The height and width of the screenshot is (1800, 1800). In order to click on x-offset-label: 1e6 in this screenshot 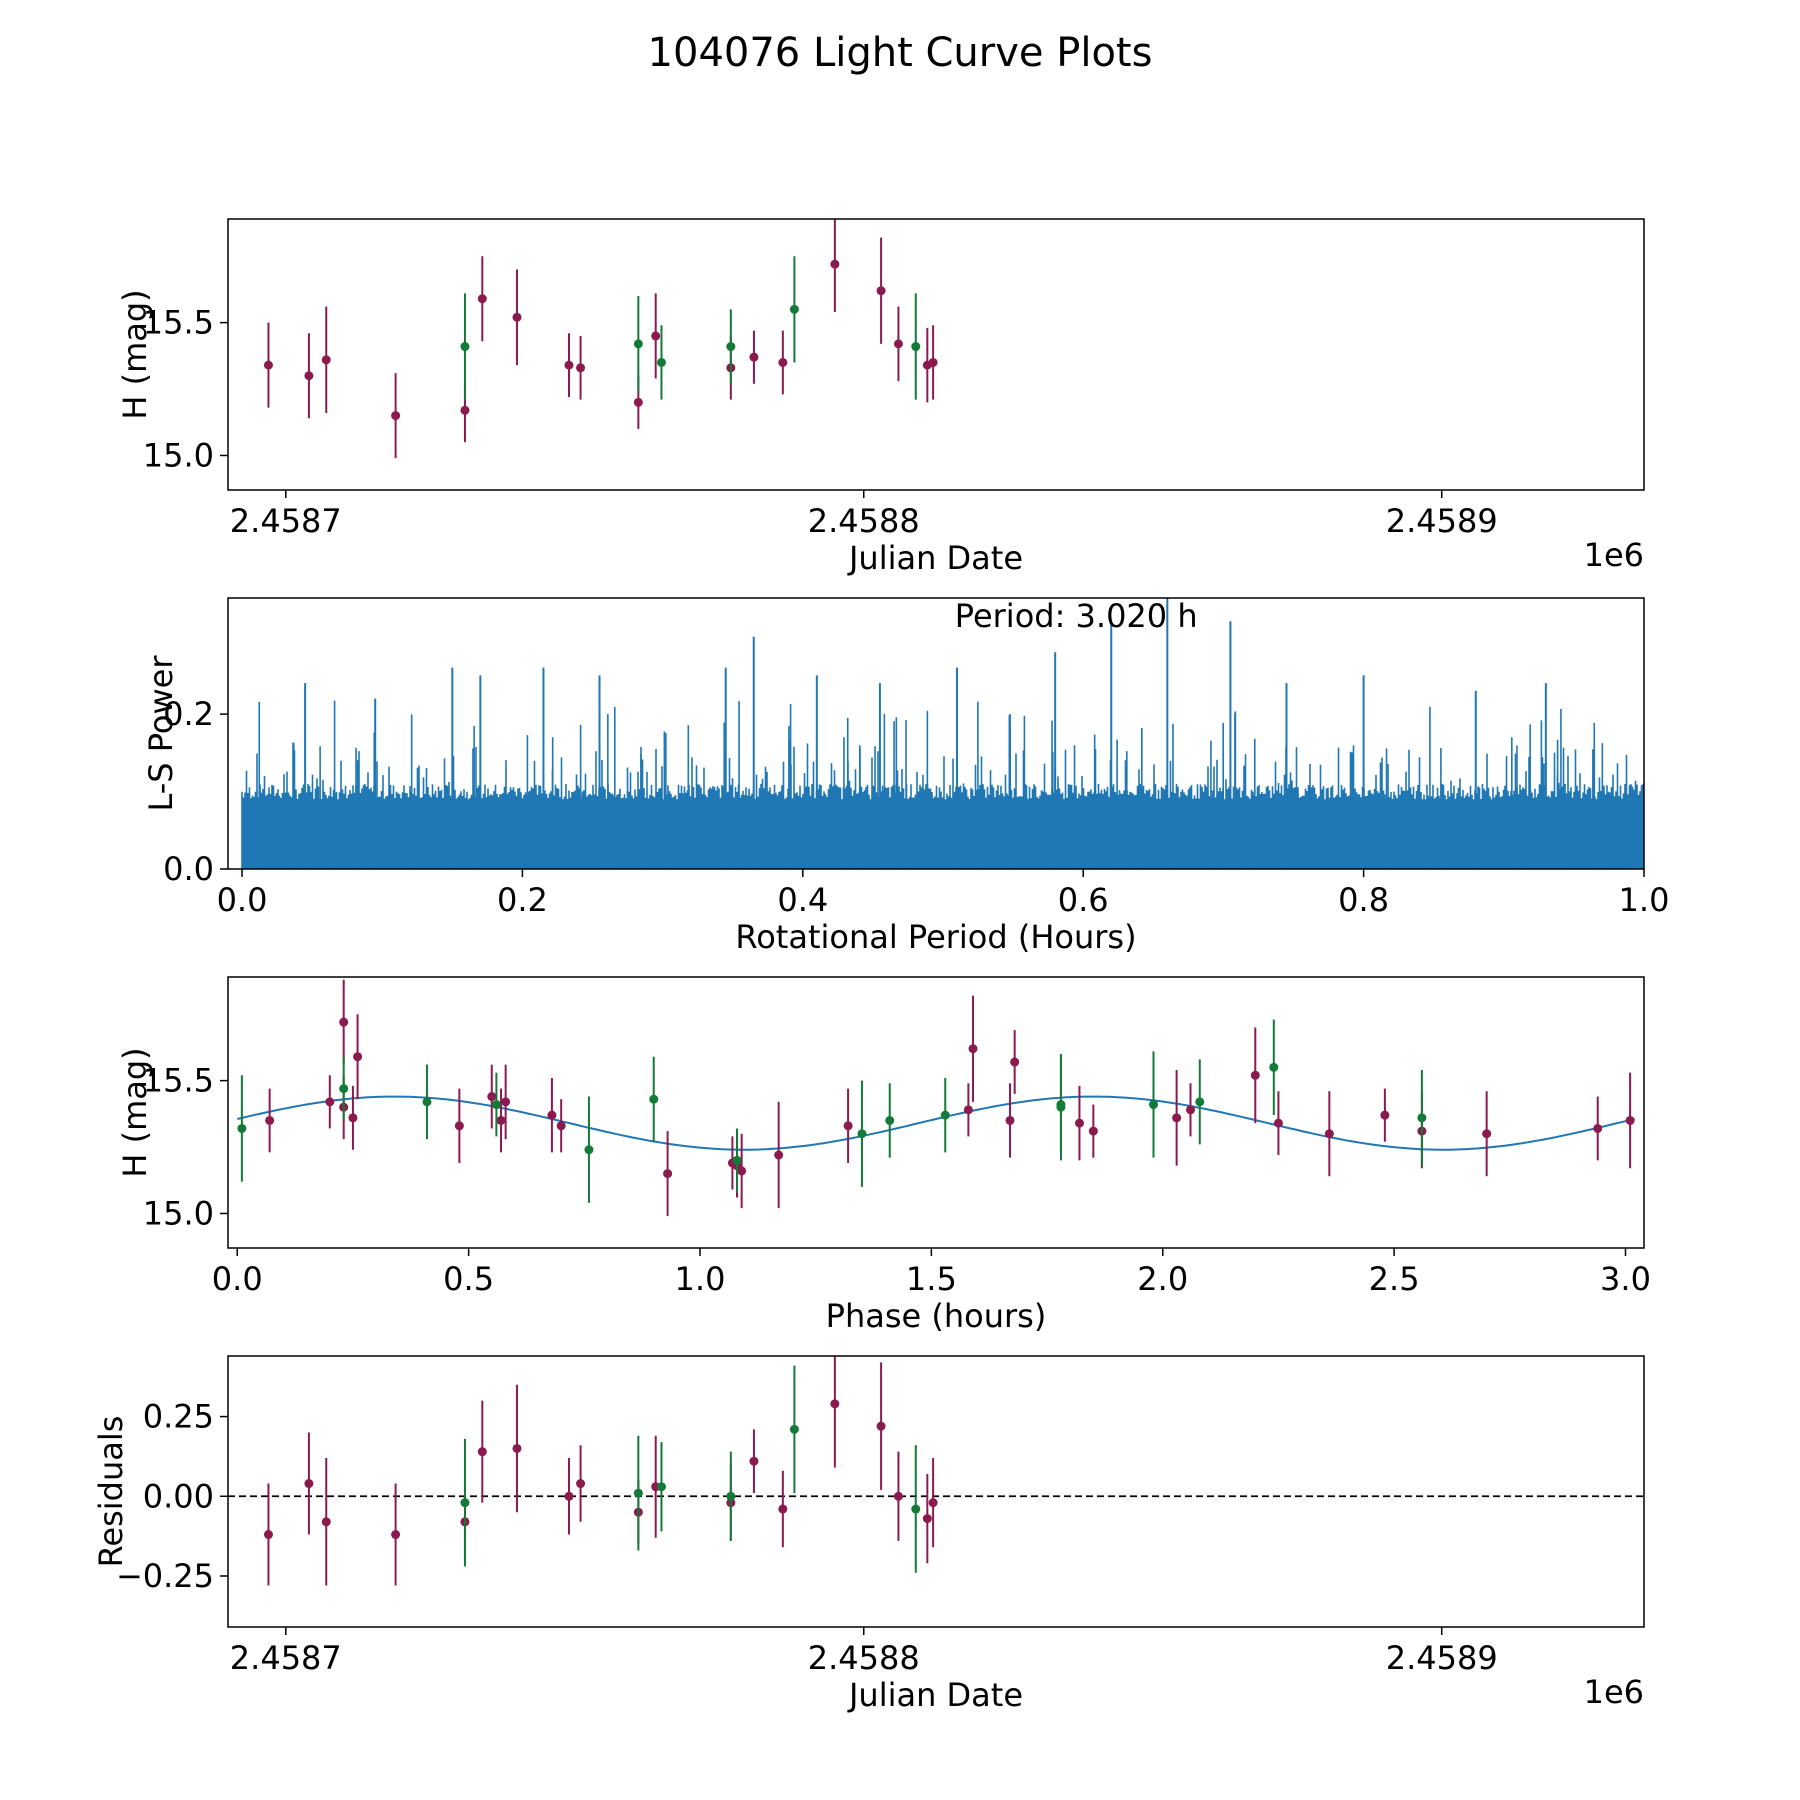, I will do `click(1614, 555)`.